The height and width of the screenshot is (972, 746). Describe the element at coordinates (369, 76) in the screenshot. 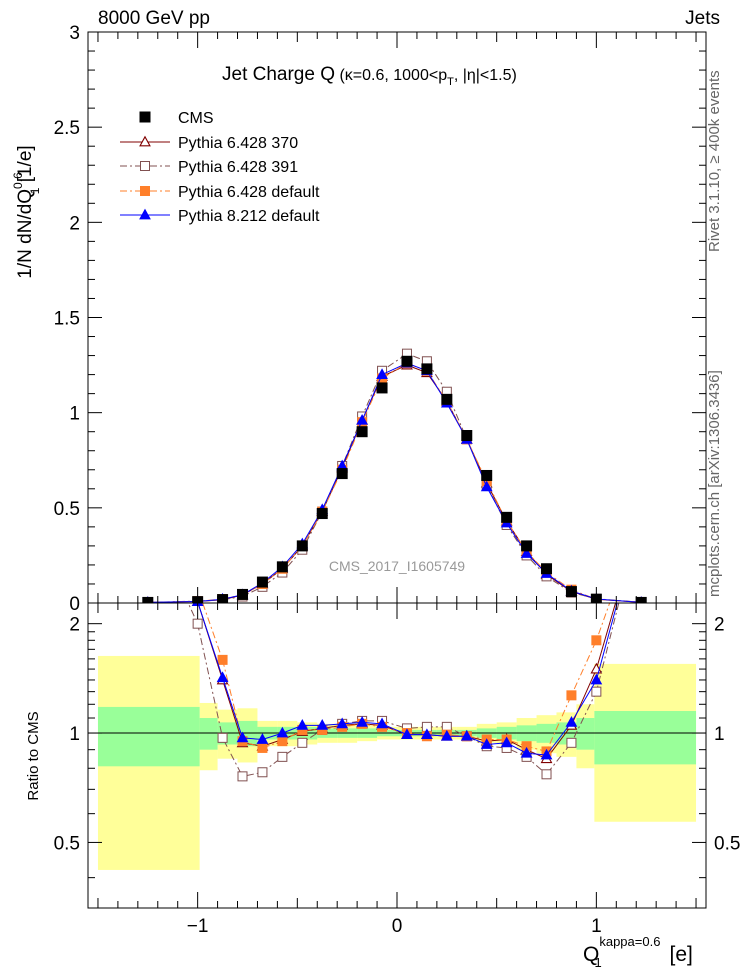

I see `main-title: Jet Charge Q (κ=0.6, 1000<pT, |η|<1.5)` at that location.